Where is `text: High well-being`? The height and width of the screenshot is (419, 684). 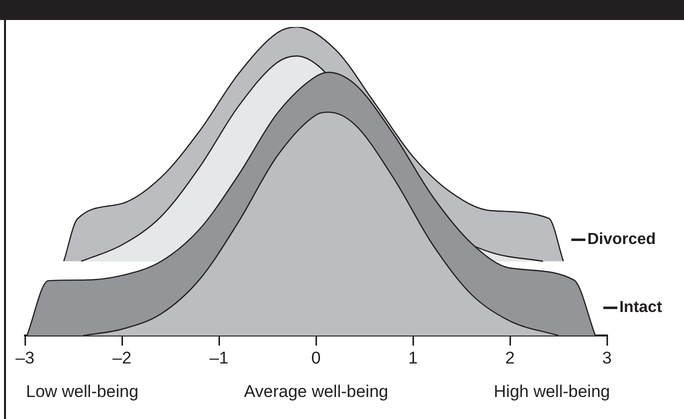 text: High well-being is located at coordinates (552, 392).